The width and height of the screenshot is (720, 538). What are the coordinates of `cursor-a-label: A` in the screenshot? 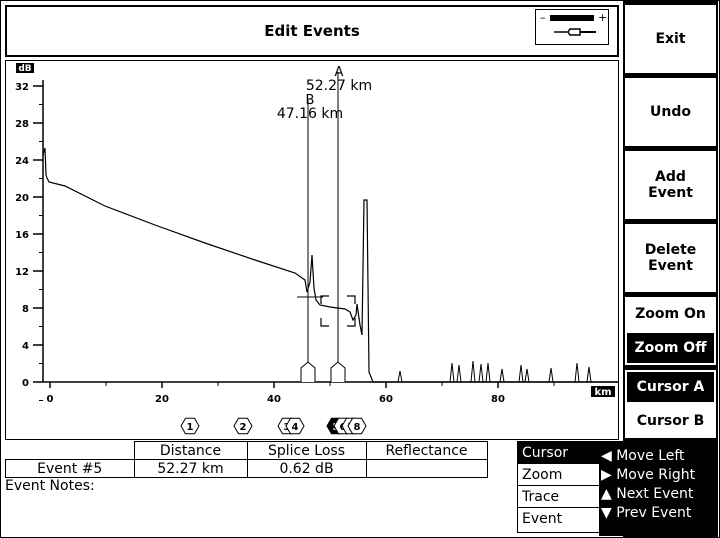 It's located at (339, 72).